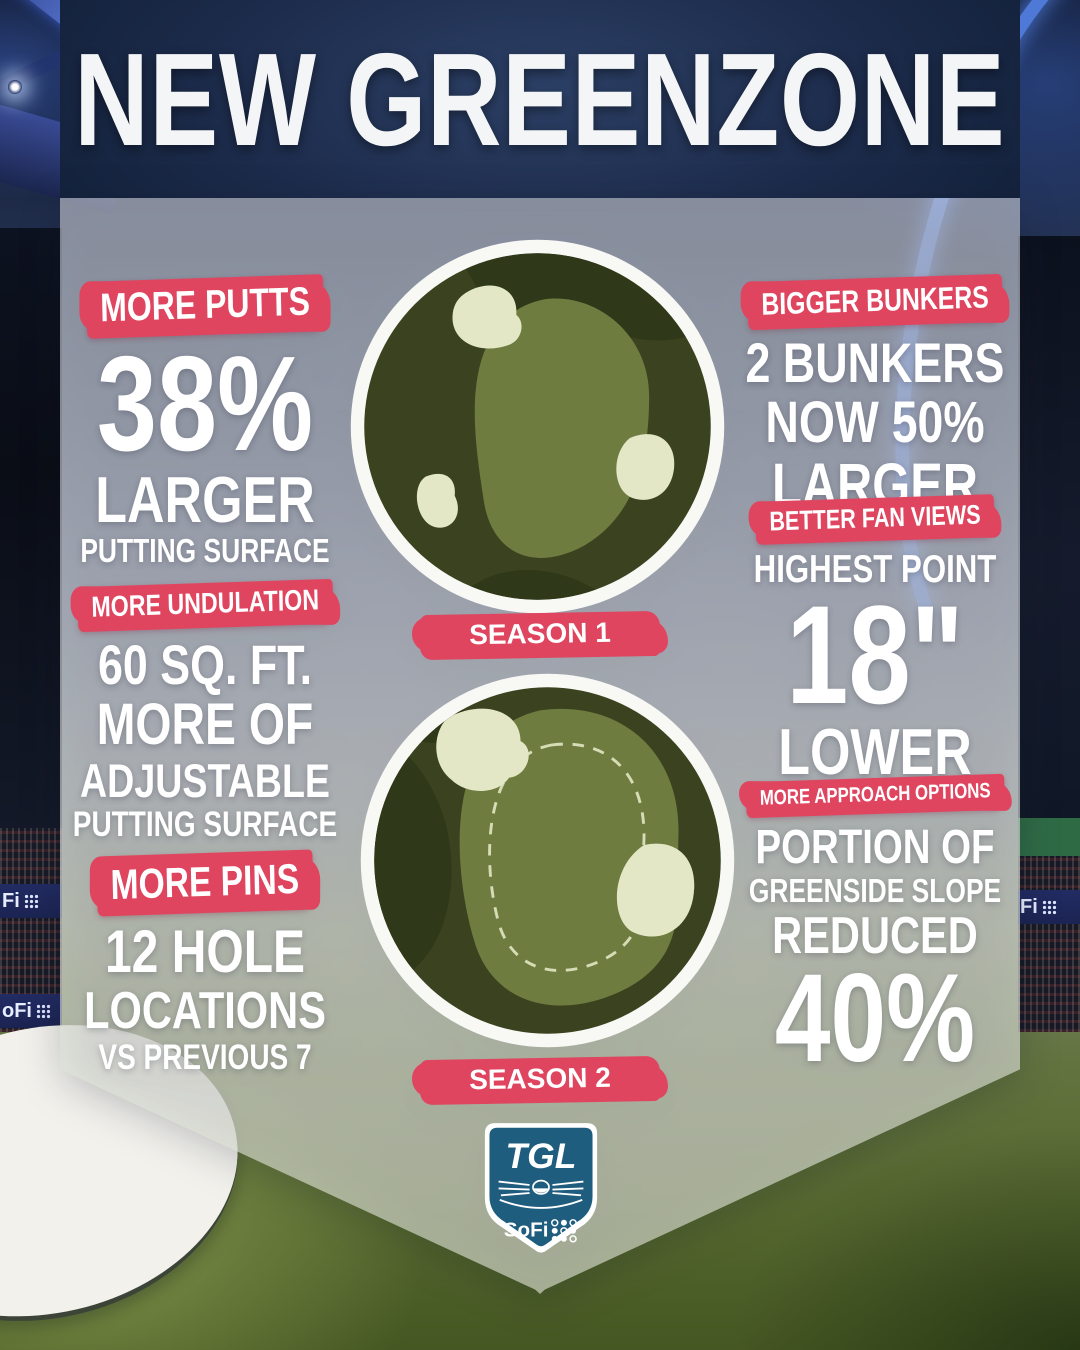 The width and height of the screenshot is (1080, 1350). Describe the element at coordinates (31, 530) in the screenshot. I see `left-structure-decor` at that location.